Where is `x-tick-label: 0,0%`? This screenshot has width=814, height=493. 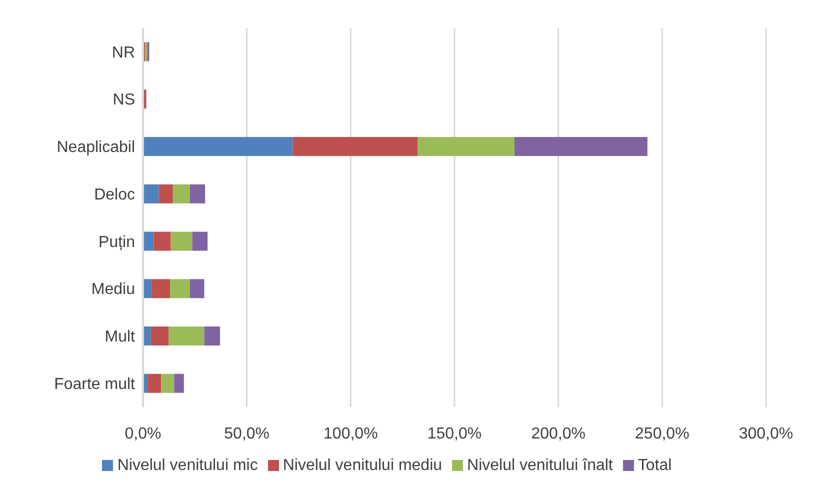 x-tick-label: 0,0% is located at coordinates (143, 433).